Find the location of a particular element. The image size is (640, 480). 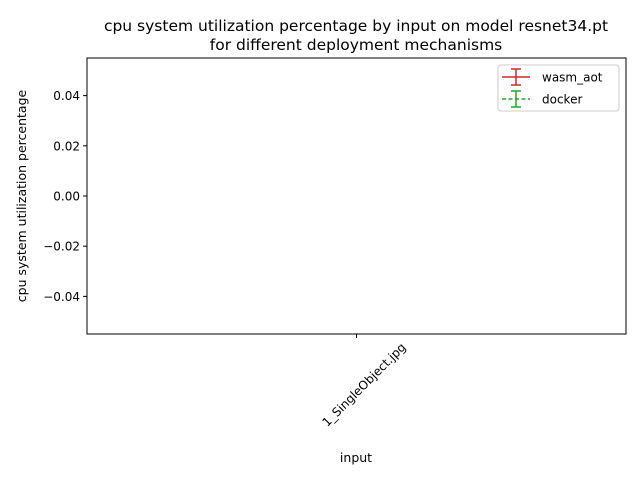

y-tick-label: 0.04 is located at coordinates (66, 96).